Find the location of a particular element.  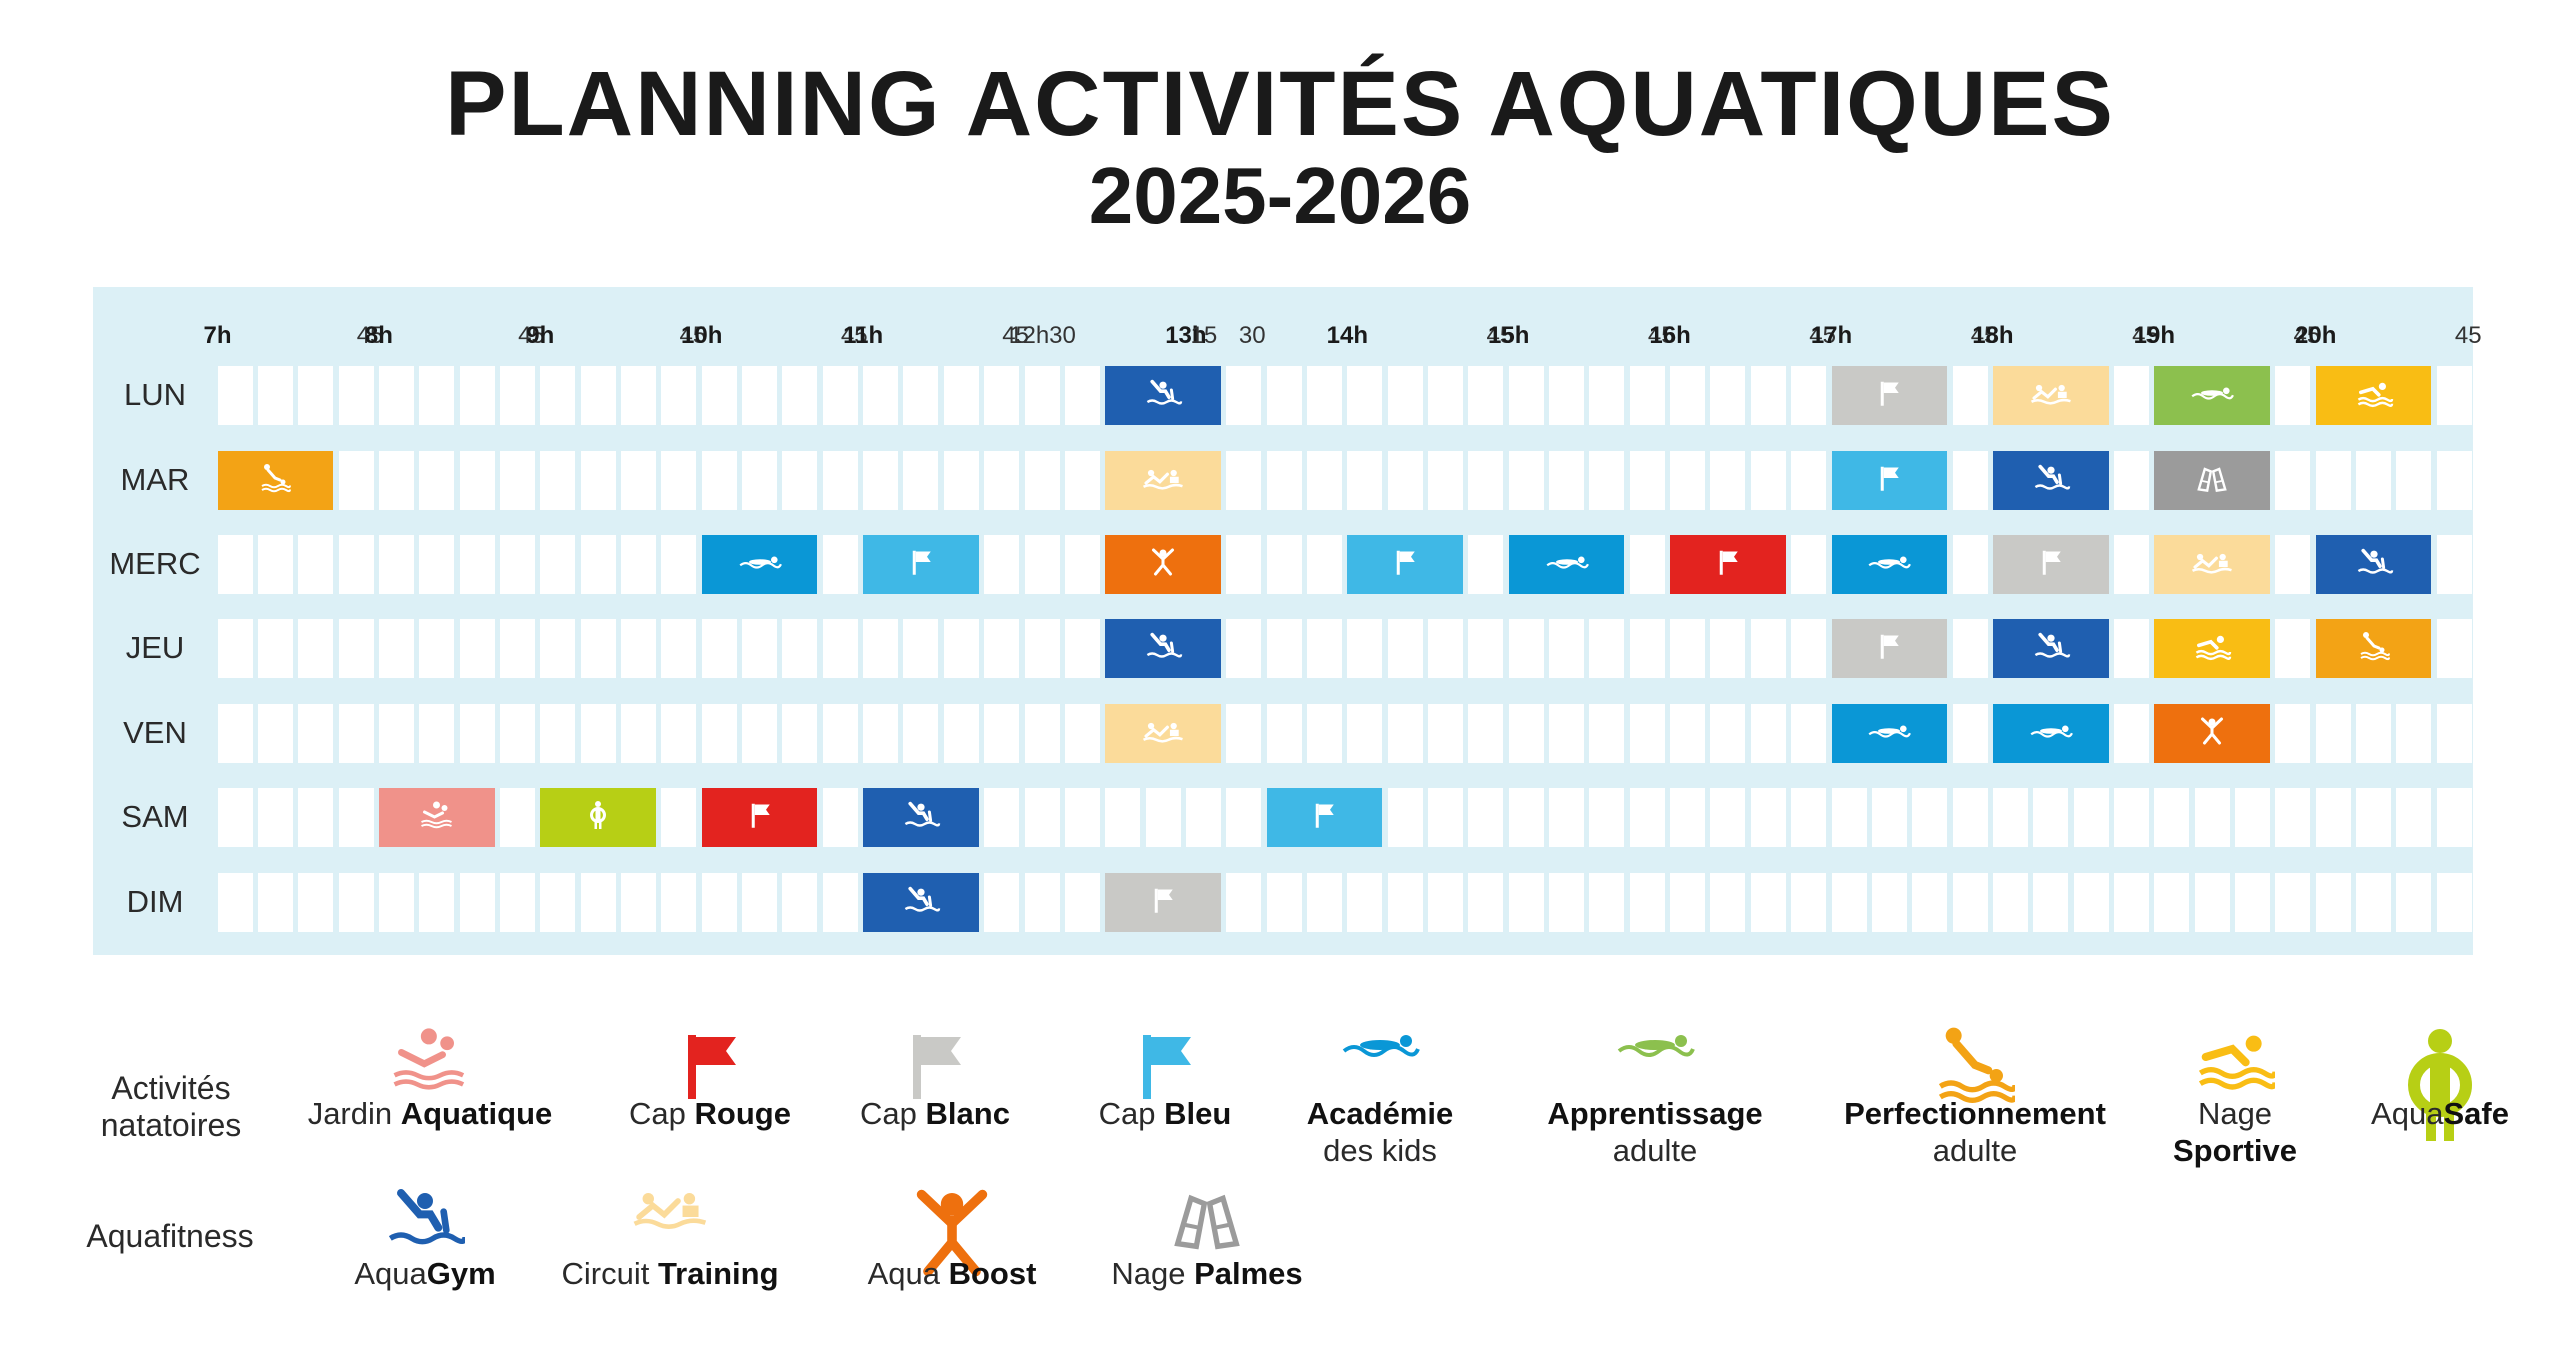

circuit-training-icon is located at coordinates (2051, 395).